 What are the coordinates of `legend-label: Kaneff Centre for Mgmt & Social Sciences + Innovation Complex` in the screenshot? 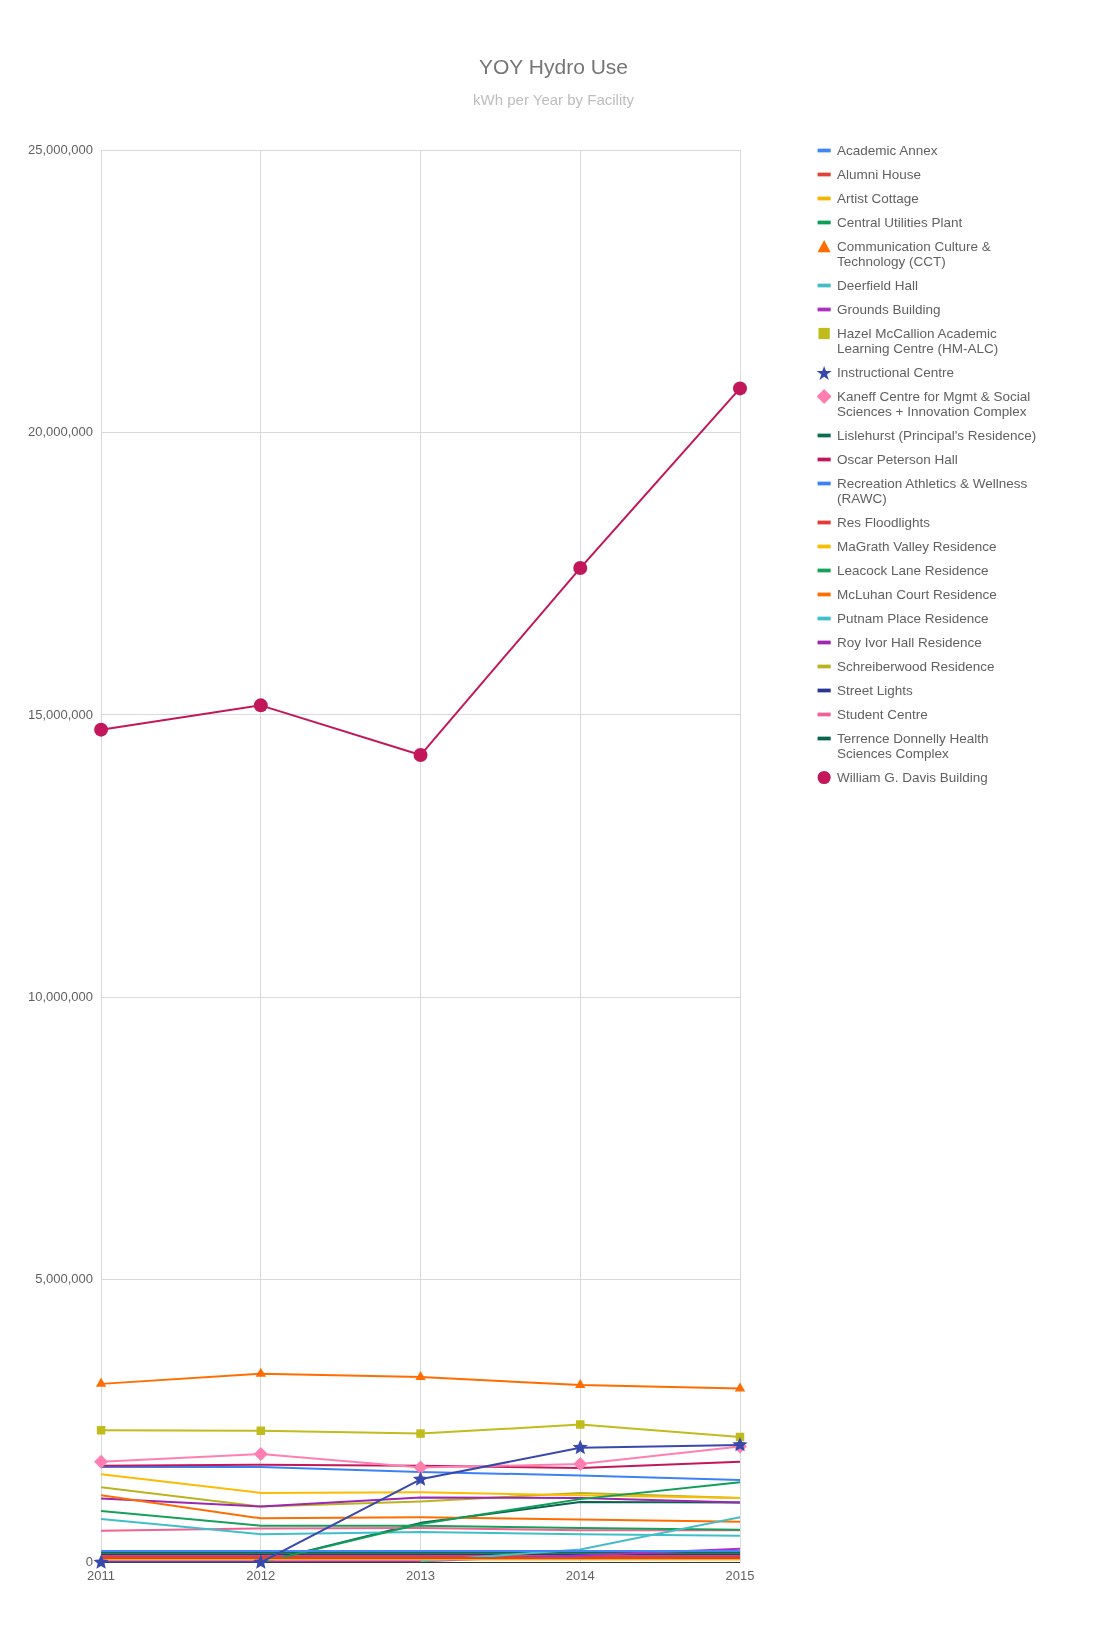 It's located at (934, 404).